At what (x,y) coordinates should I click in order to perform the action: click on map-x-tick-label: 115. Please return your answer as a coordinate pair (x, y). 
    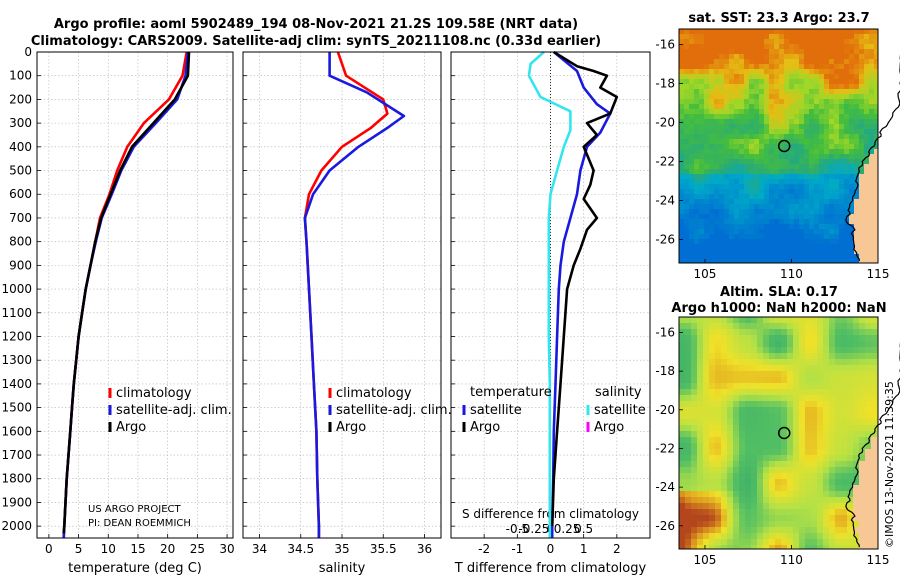
    Looking at the image, I should click on (878, 560).